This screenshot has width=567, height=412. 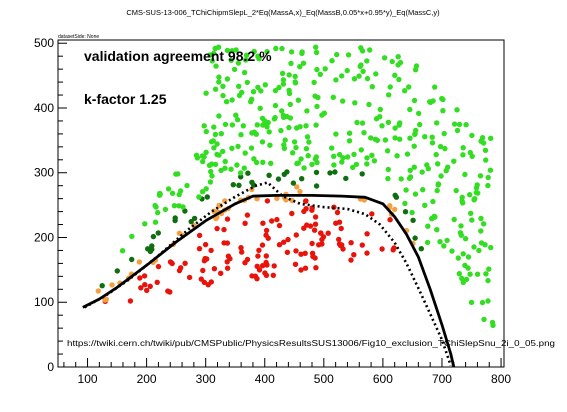 What do you see at coordinates (44, 302) in the screenshot?
I see `y-tick-label: 100` at bounding box center [44, 302].